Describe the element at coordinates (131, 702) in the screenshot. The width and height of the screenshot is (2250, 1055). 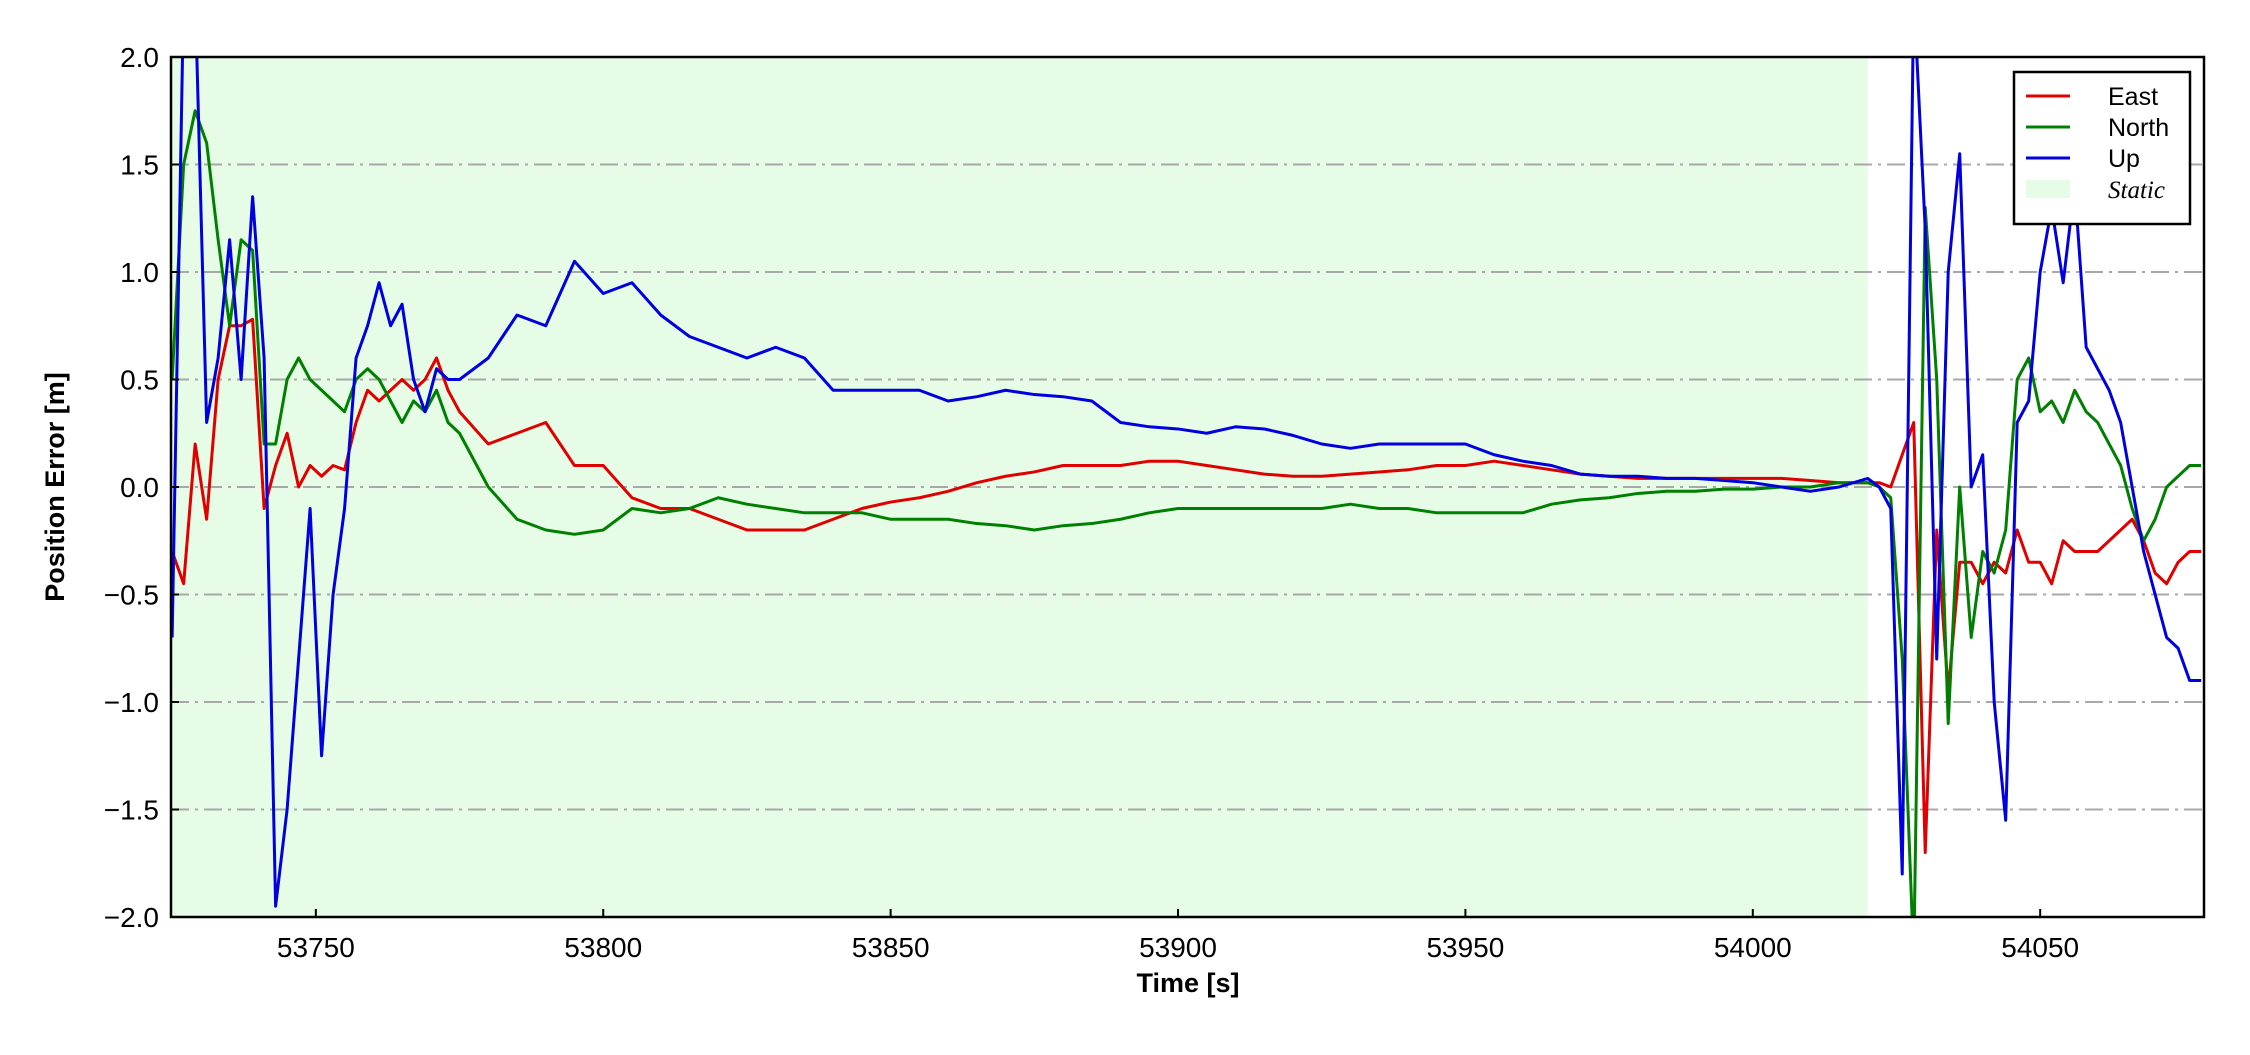
I see `y-tick-label: −1.0` at that location.